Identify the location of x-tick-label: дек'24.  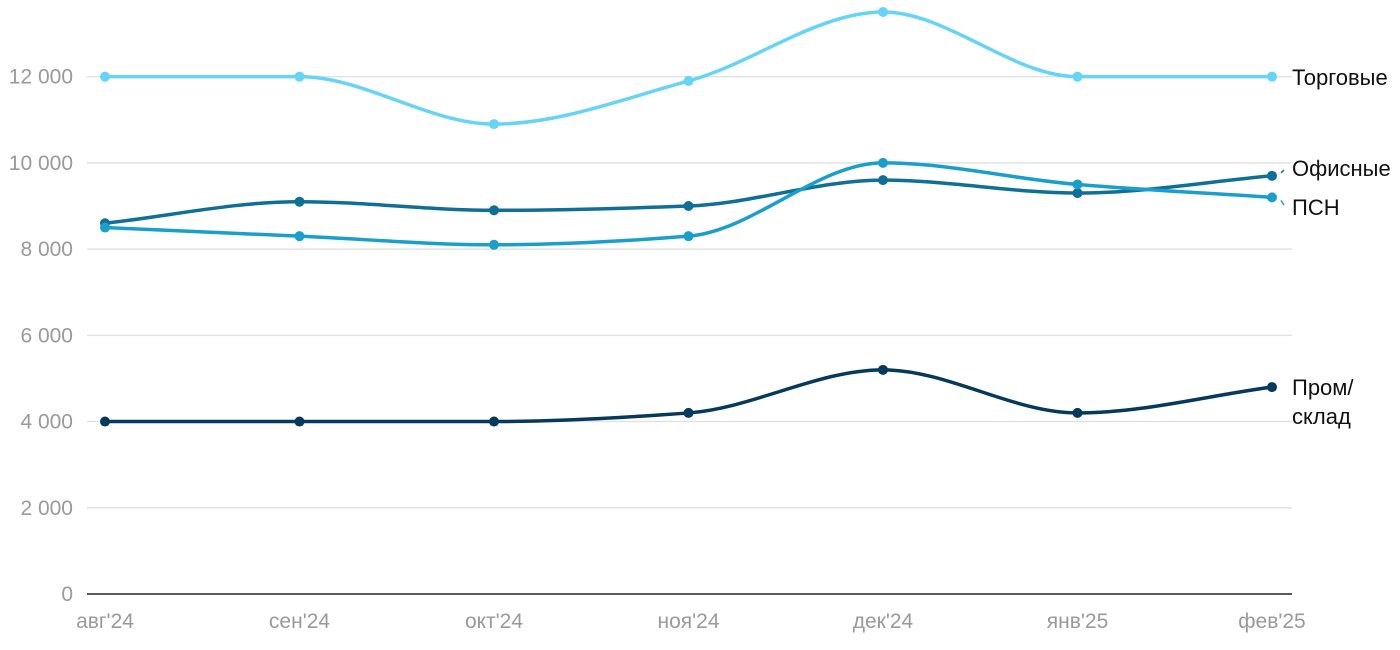
(883, 621).